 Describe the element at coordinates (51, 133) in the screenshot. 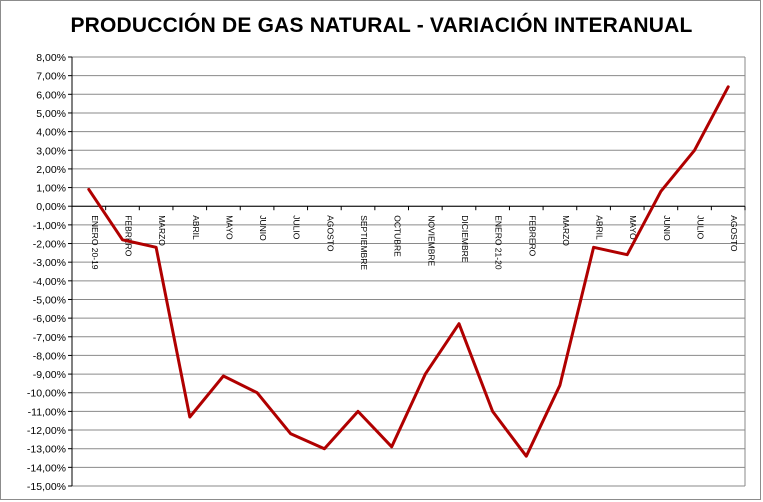

I see `y-tick-label: 4,00%` at that location.